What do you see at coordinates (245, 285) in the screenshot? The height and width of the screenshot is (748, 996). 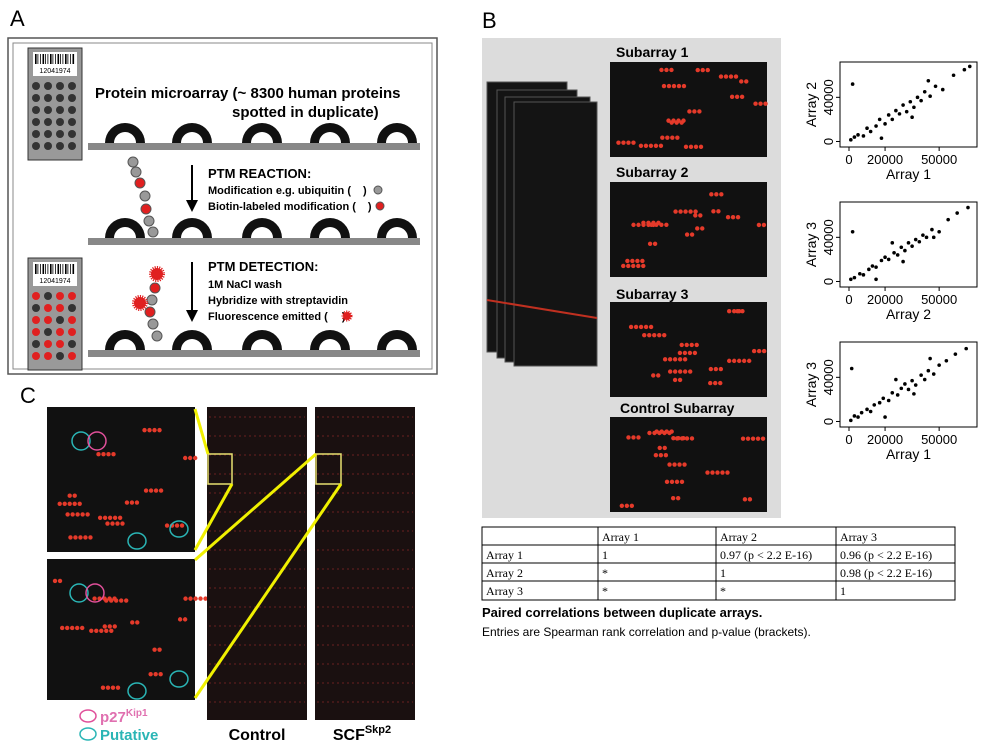 I see `text-line: 1M NaCl wash` at bounding box center [245, 285].